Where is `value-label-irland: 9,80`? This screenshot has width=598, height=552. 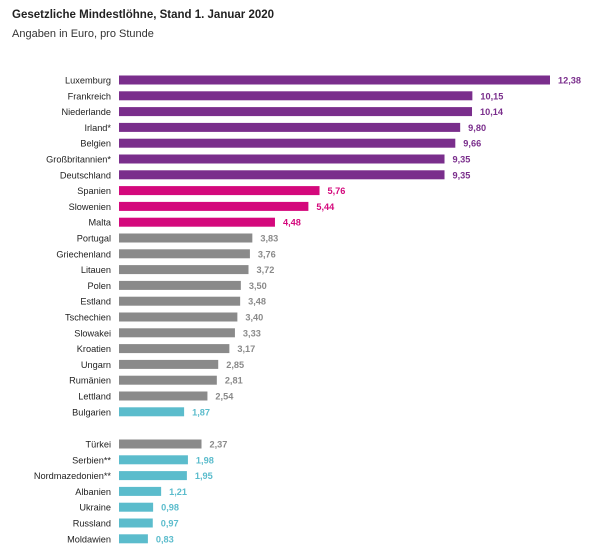 value-label-irland: 9,80 is located at coordinates (477, 128).